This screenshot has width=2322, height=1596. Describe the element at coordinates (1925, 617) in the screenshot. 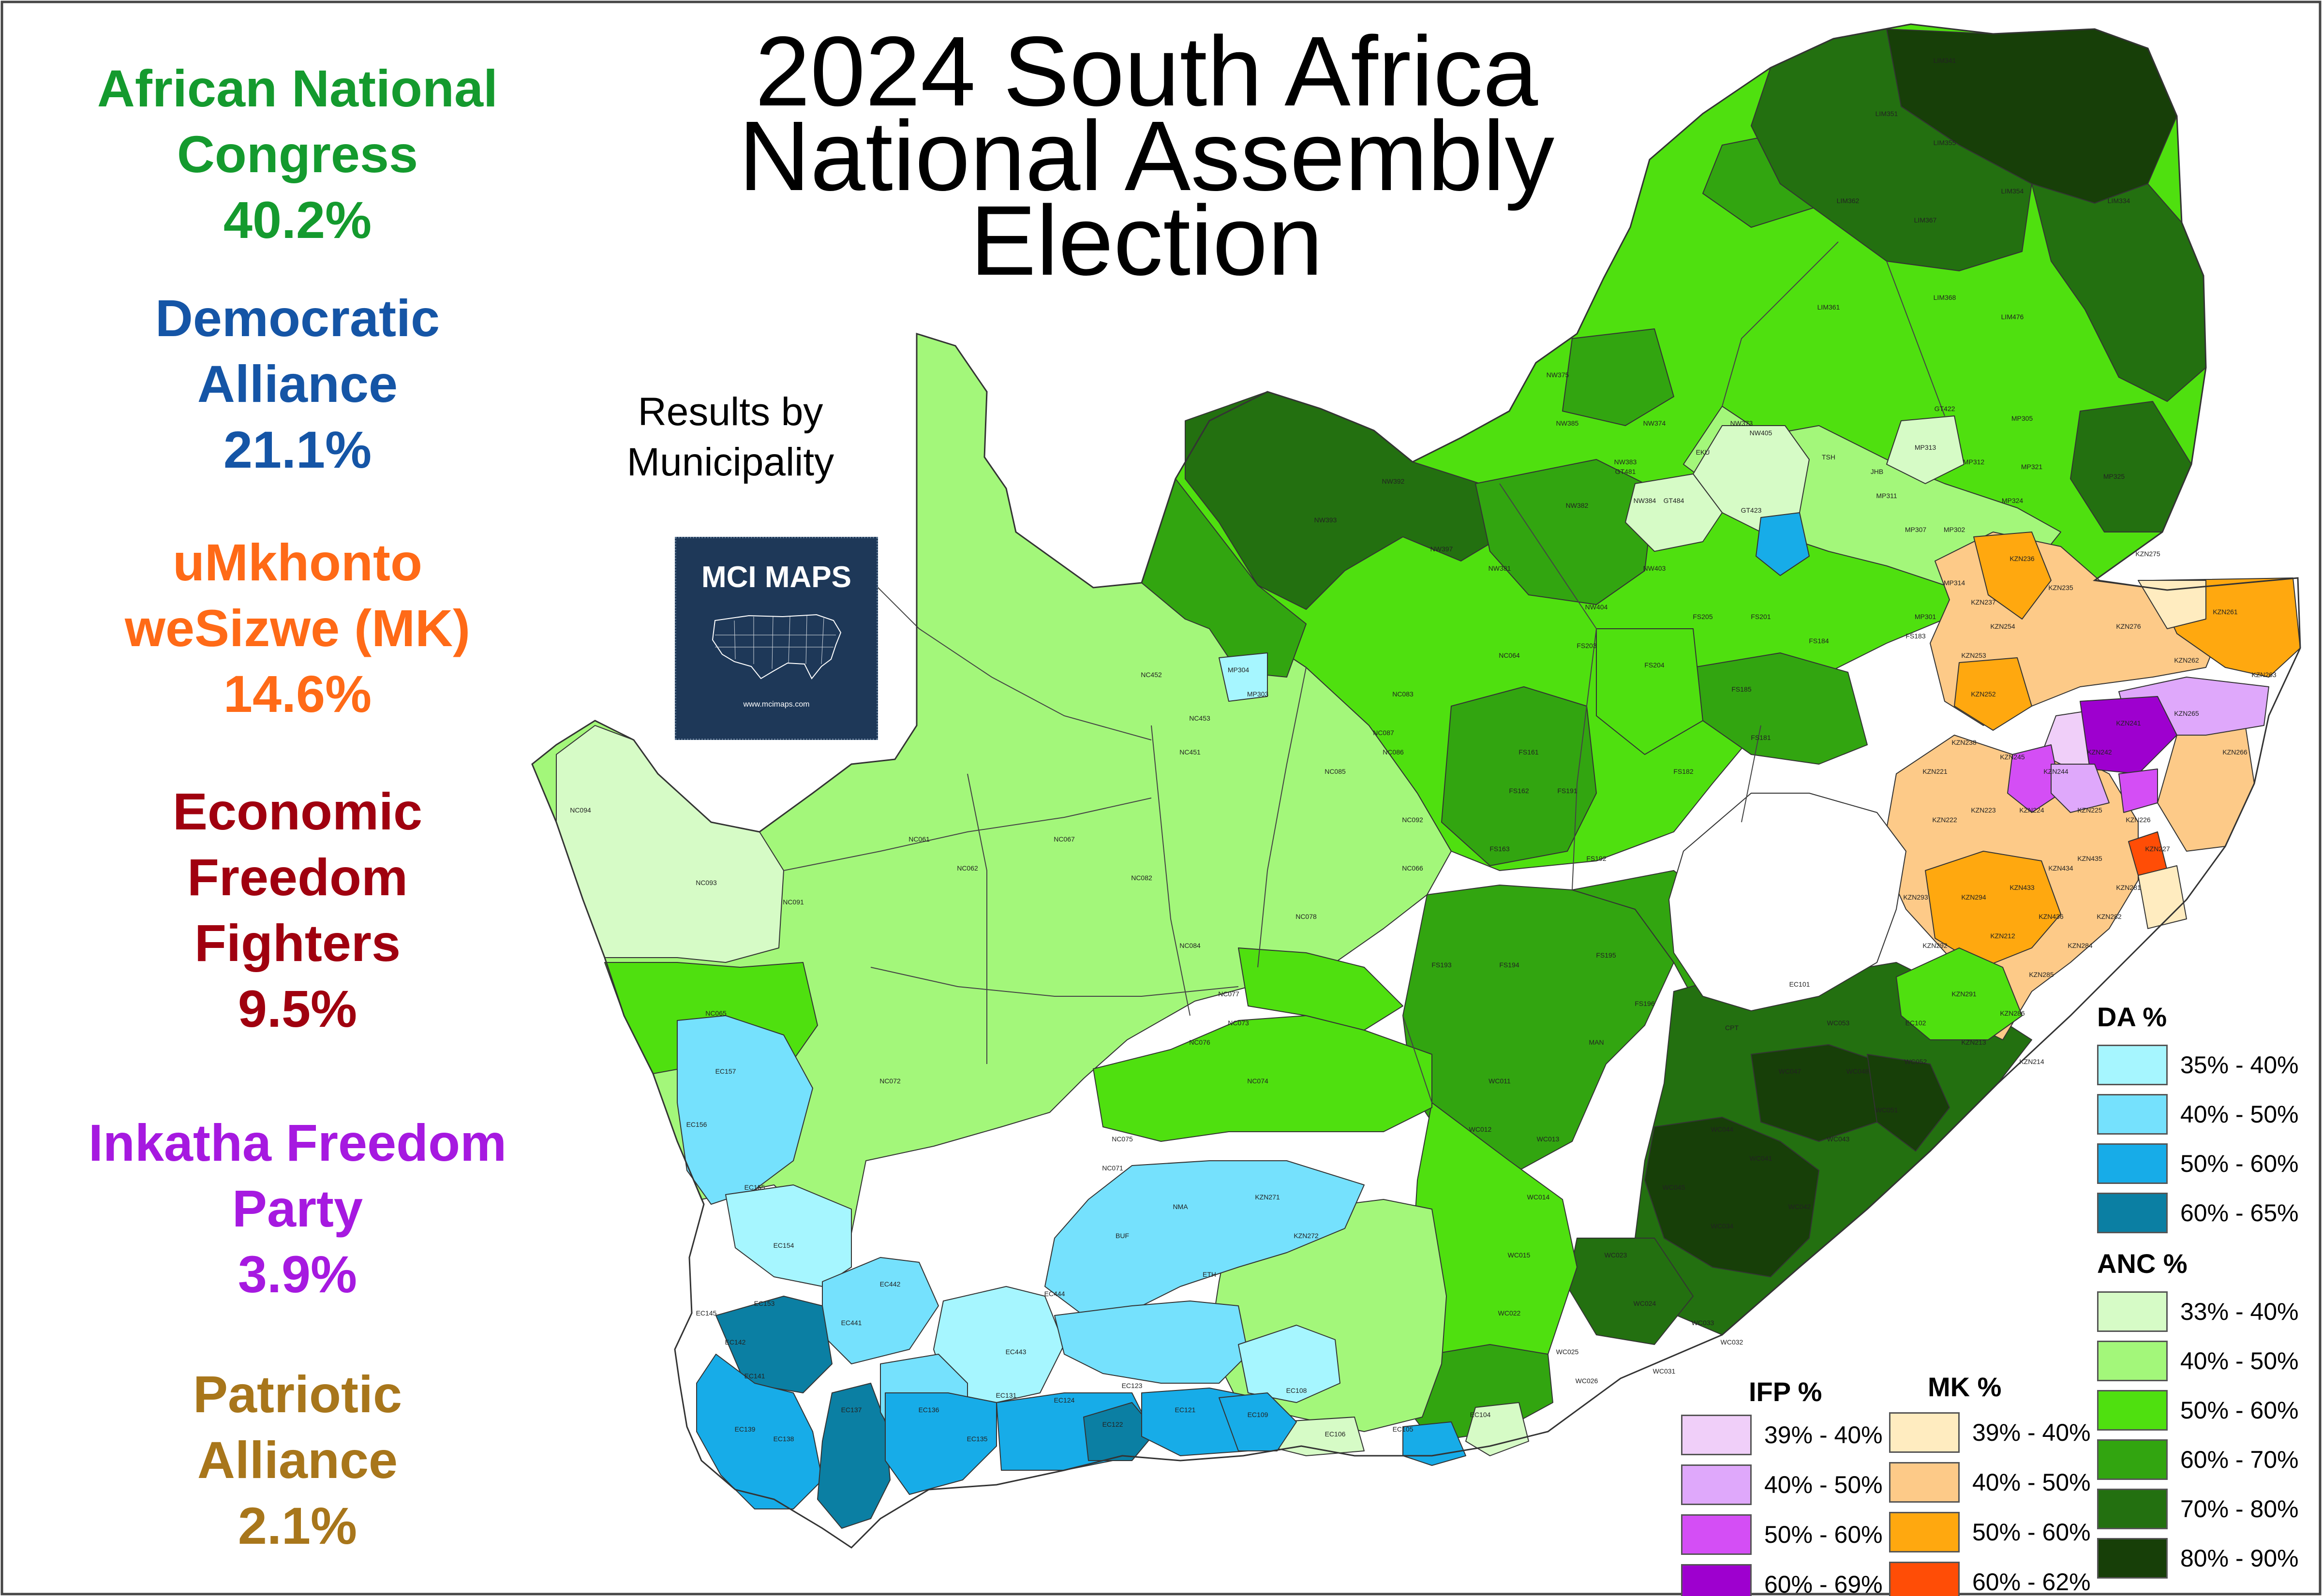

I see `municipality-code-label: MP301` at that location.